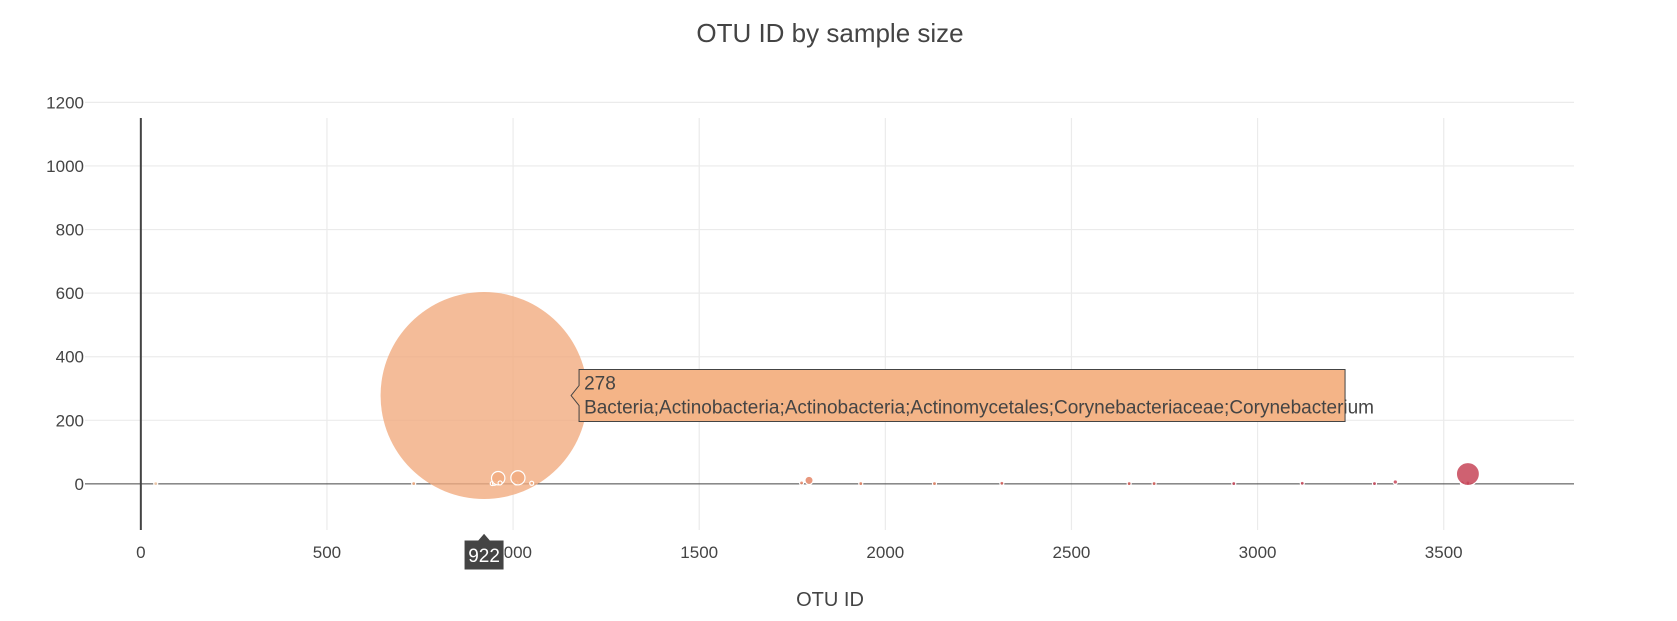 Image resolution: width=1677 pixels, height=621 pixels. I want to click on x-tick-labels: 0 500 1000 1500 2000 2500 3000 3500, so click(799, 552).